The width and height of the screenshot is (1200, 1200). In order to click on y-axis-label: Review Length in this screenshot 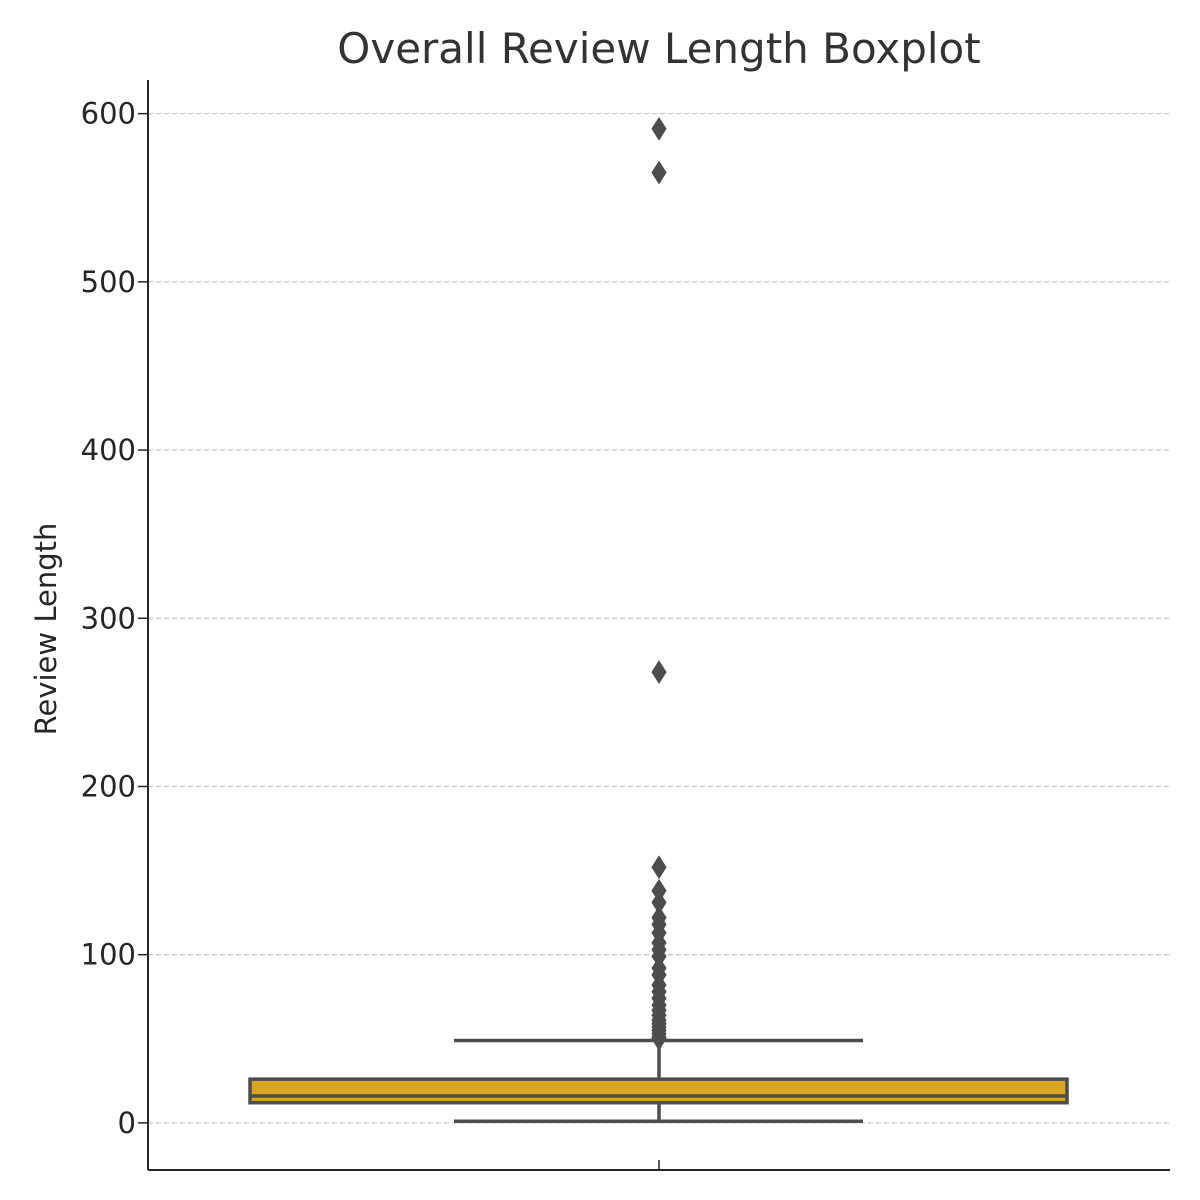, I will do `click(46, 629)`.